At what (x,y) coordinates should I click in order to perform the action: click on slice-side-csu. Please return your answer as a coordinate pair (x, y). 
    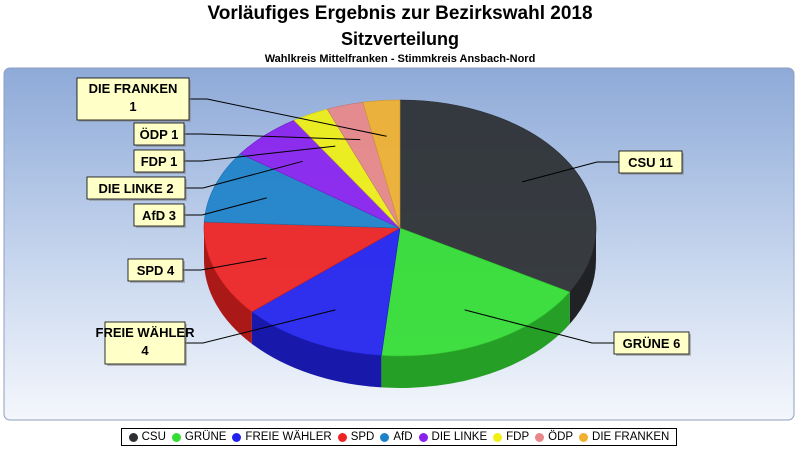
    Looking at the image, I should click on (582, 276).